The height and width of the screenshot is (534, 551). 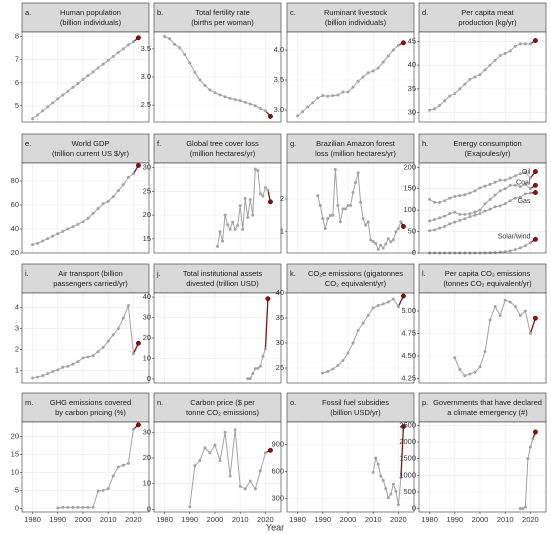 What do you see at coordinates (17, 328) in the screenshot?
I see `y-tick-label: 3` at bounding box center [17, 328].